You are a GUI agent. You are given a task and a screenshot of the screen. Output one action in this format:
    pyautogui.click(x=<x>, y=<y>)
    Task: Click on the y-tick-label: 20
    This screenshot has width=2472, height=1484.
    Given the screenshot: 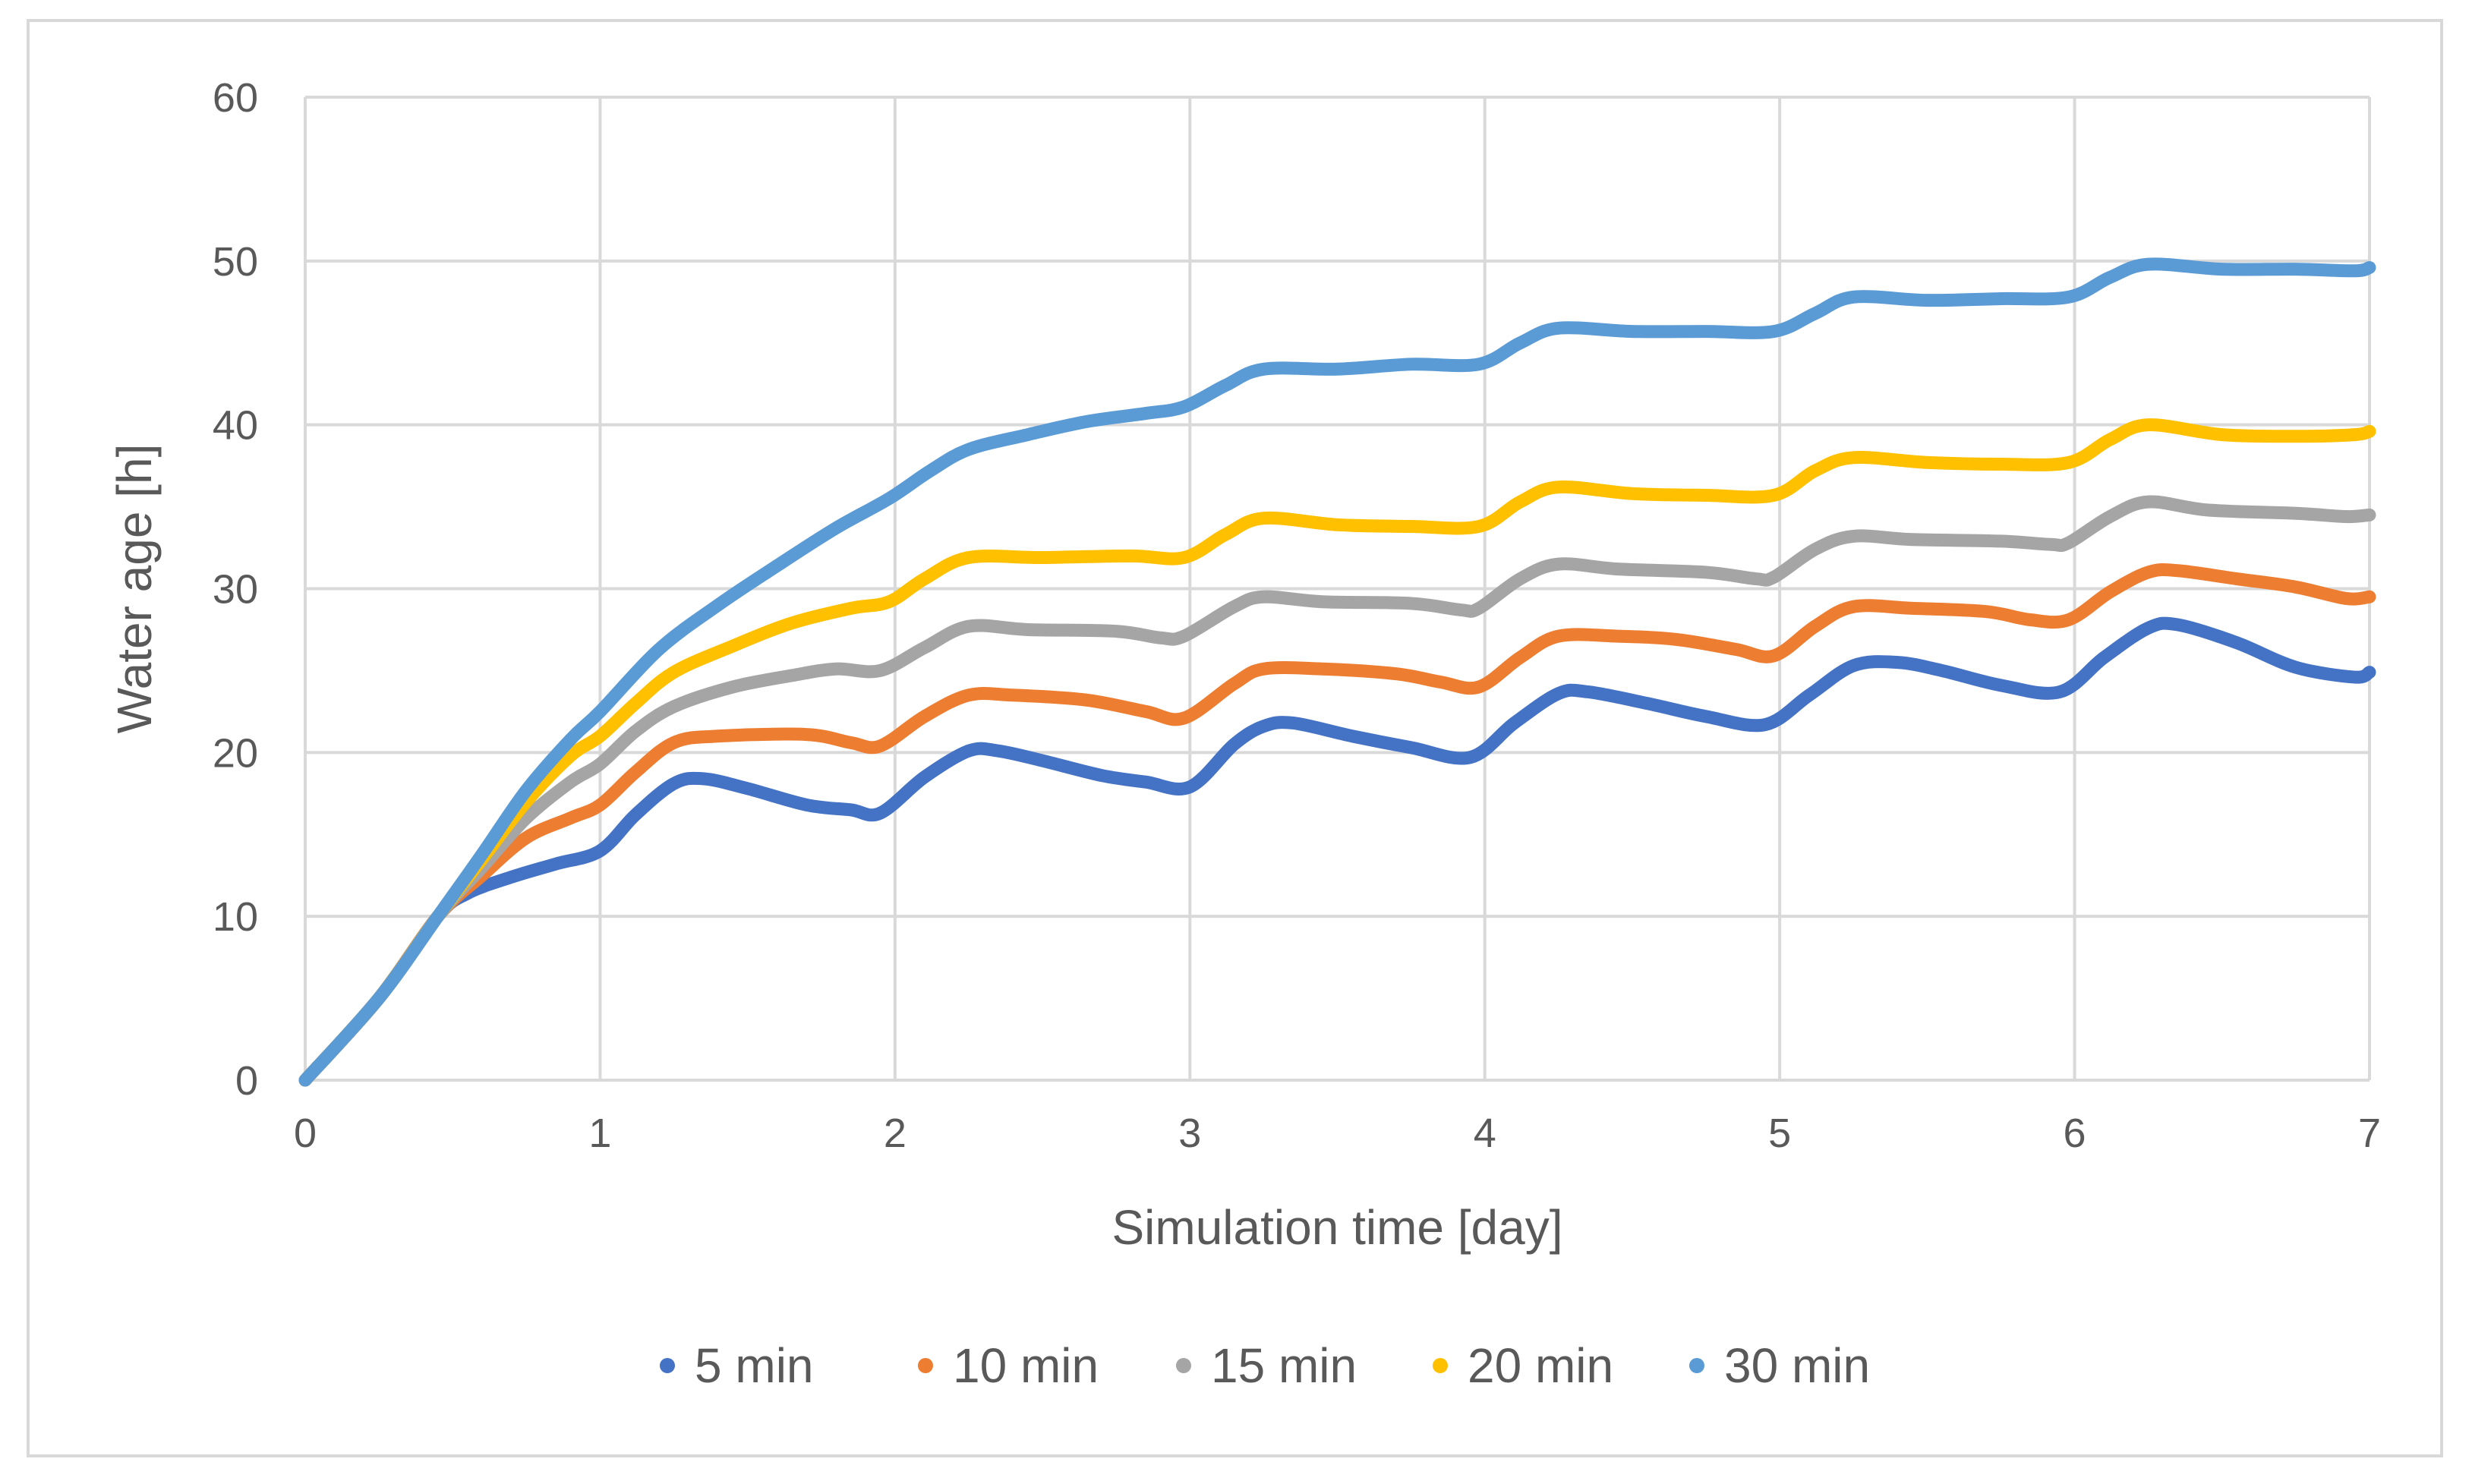 What is the action you would take?
    pyautogui.click(x=235, y=753)
    